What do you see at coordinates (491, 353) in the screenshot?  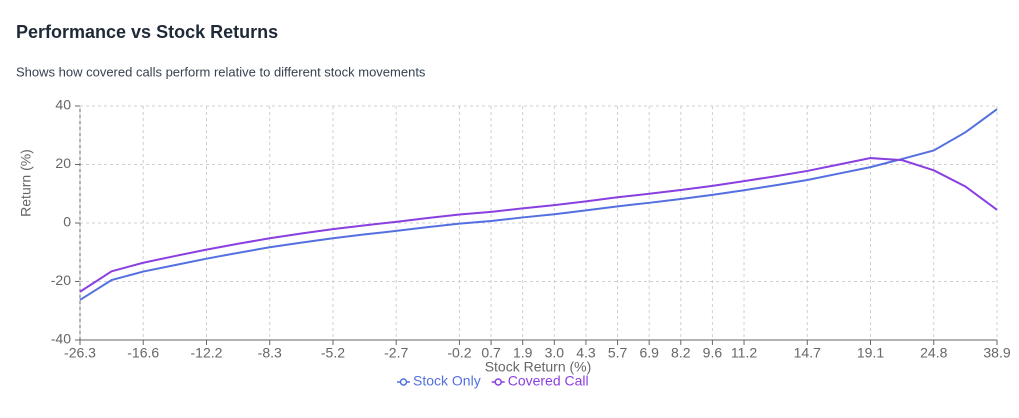 I see `x-tick-label: 0.7` at bounding box center [491, 353].